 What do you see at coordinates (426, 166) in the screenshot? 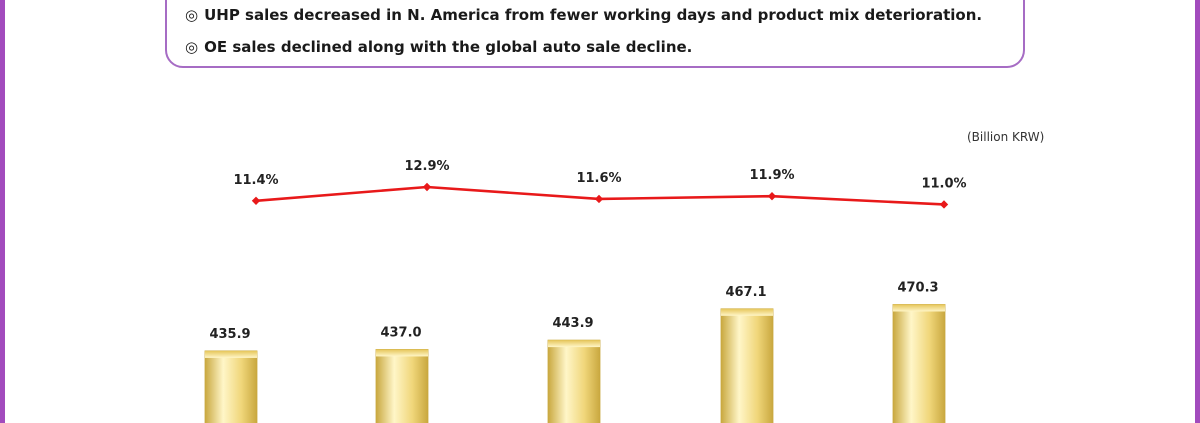
I see `line-value-label: 12.9%` at bounding box center [426, 166].